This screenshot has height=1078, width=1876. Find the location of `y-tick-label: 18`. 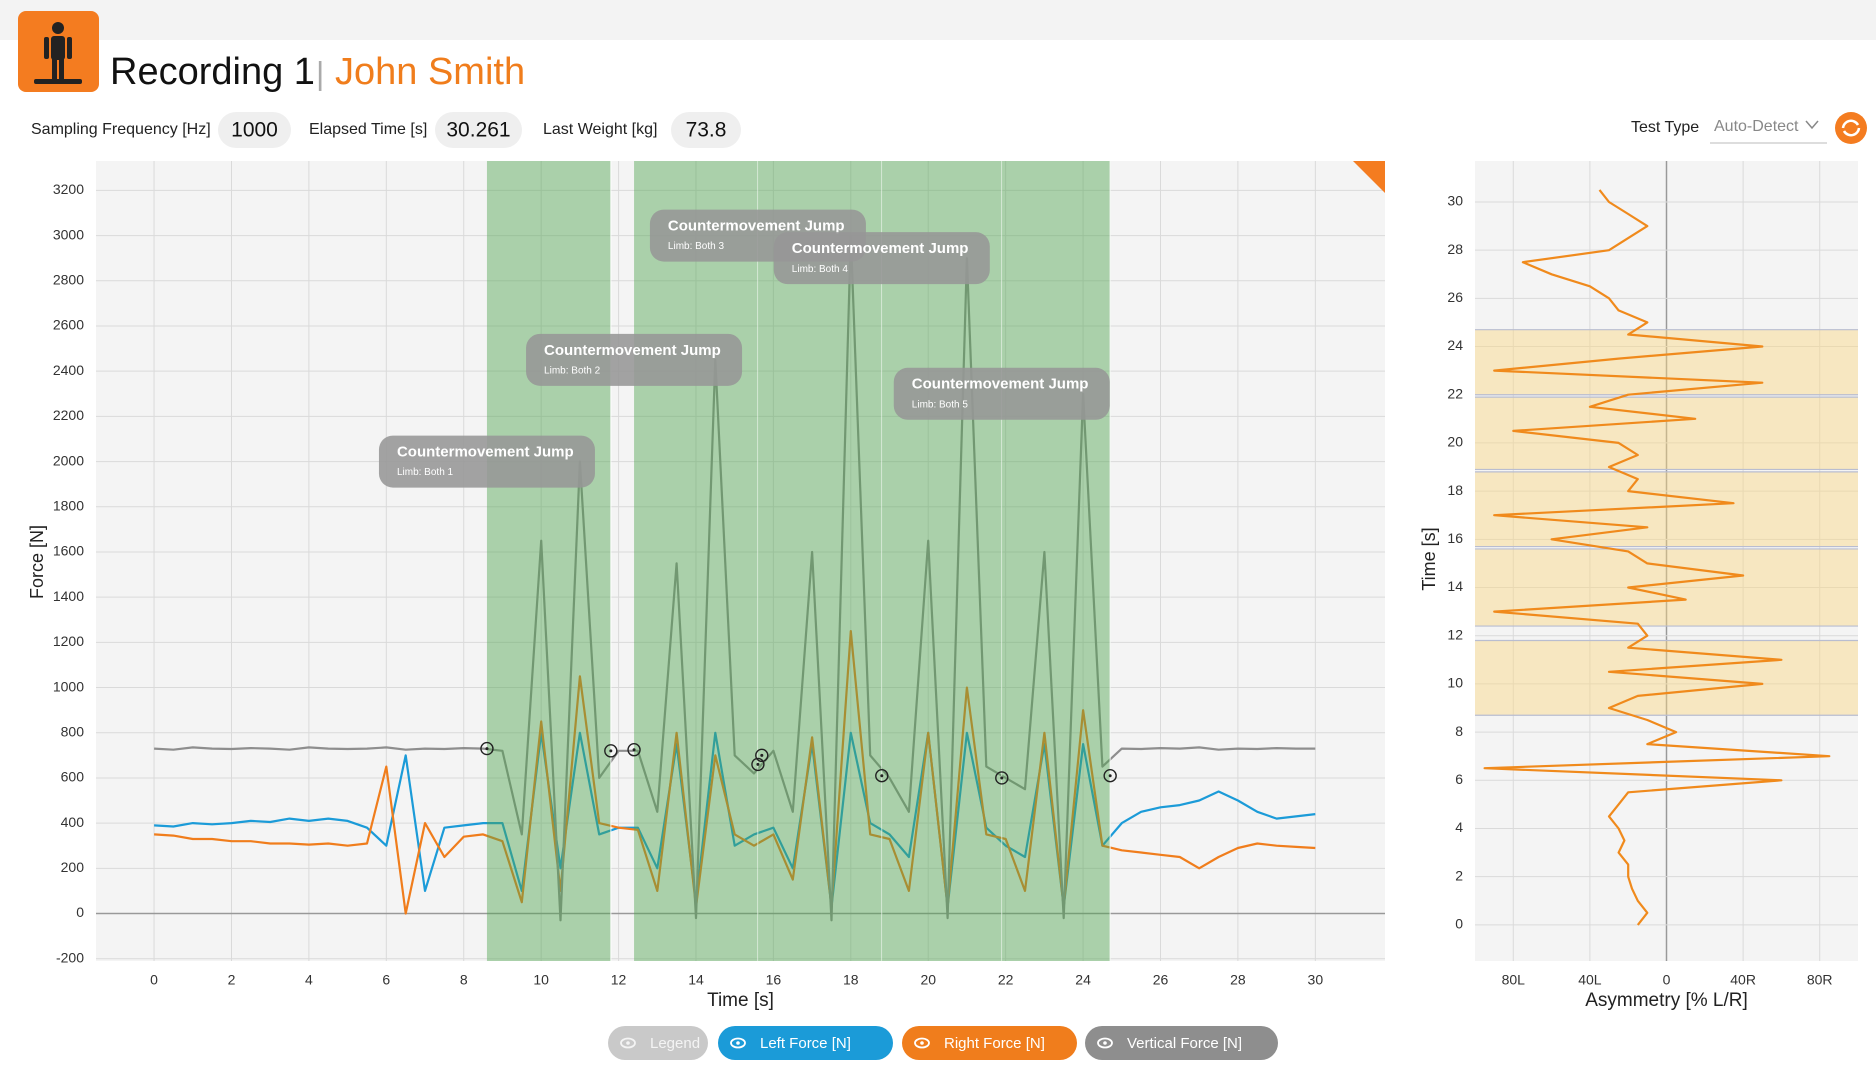

y-tick-label: 18 is located at coordinates (1455, 490).